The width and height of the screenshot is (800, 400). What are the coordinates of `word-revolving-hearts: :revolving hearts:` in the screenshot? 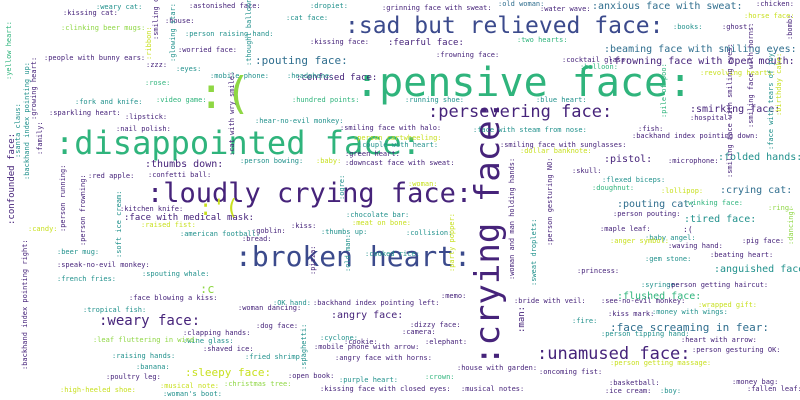 It's located at (738, 73).